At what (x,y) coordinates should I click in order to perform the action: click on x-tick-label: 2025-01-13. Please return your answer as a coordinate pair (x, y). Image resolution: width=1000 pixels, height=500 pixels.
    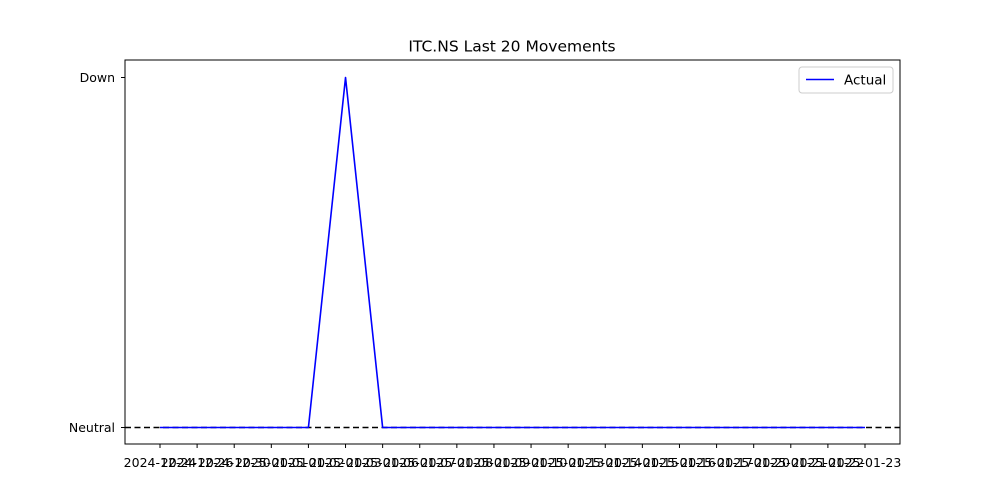
    Looking at the image, I should click on (568, 462).